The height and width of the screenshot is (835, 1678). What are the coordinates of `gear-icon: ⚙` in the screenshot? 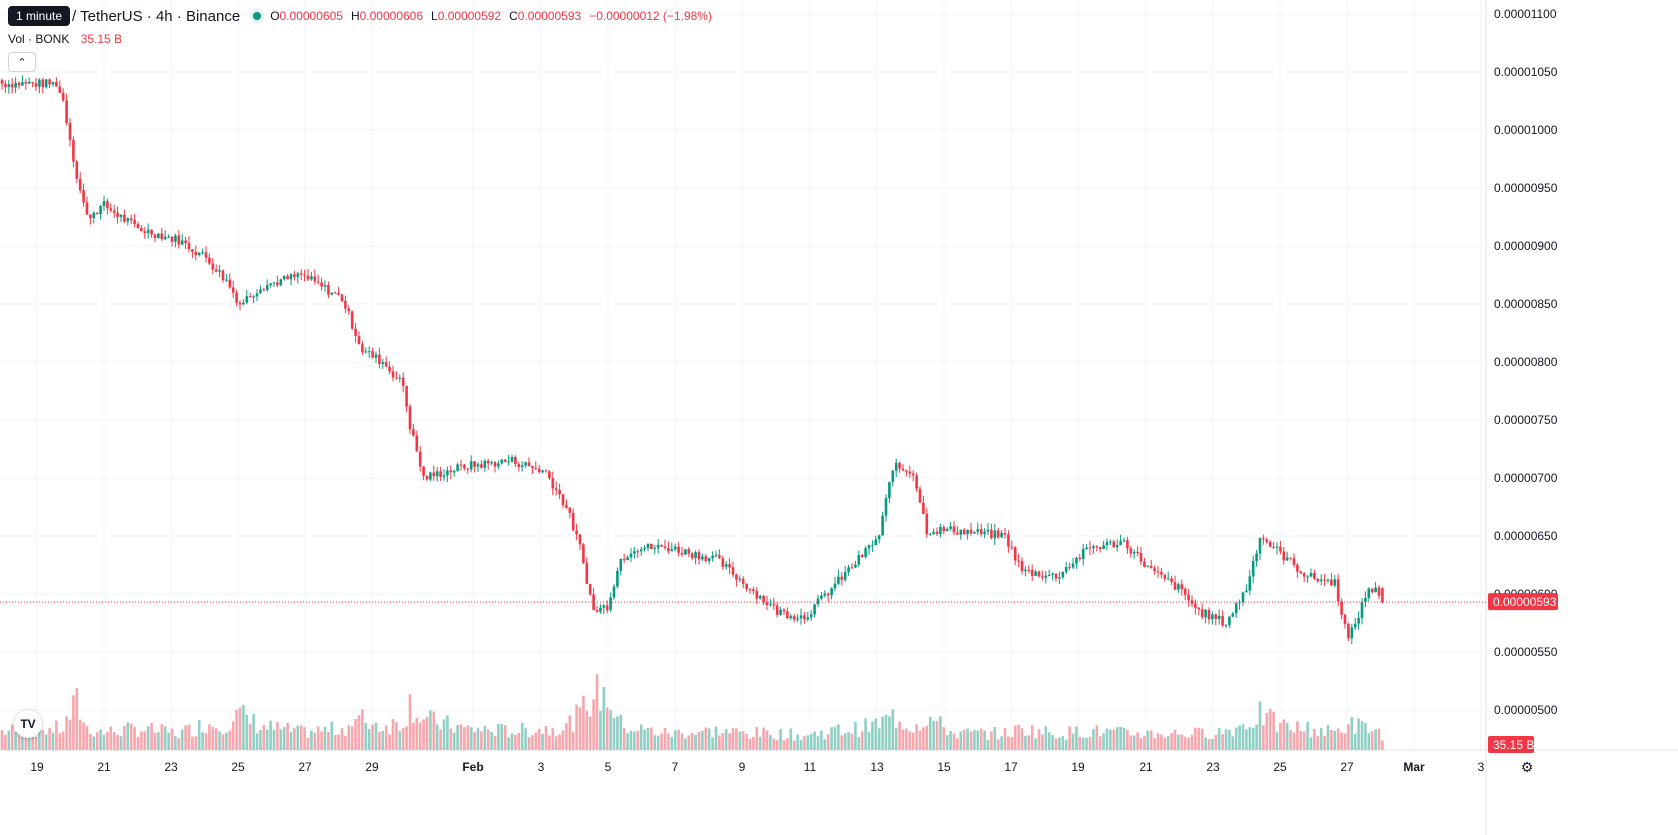 It's located at (1527, 767).